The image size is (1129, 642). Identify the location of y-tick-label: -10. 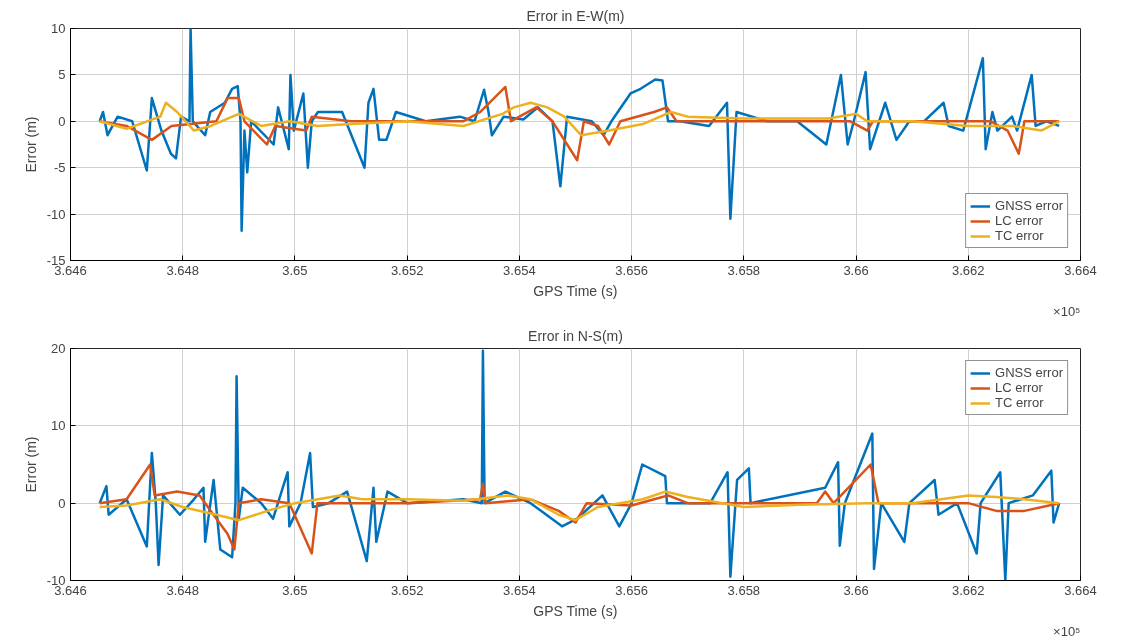
(56, 214).